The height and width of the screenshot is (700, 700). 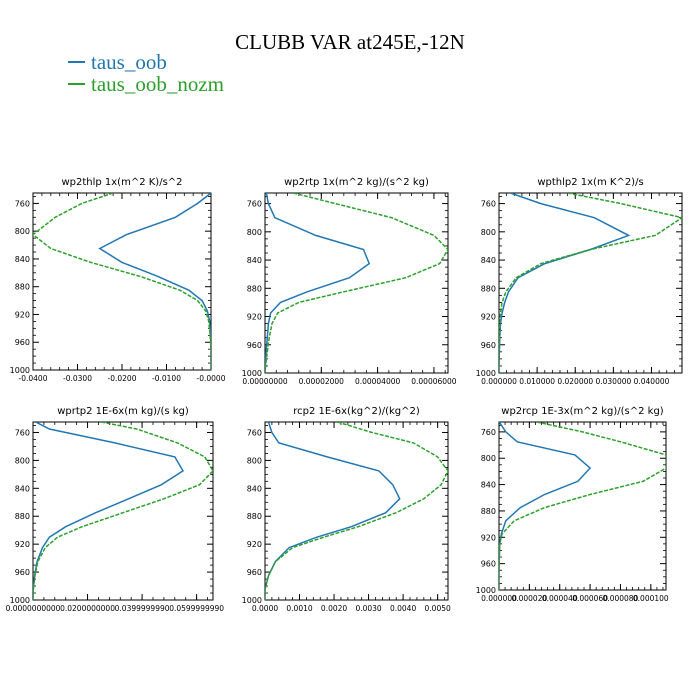 I want to click on x-tick-label: -0.0400, so click(x=33, y=378).